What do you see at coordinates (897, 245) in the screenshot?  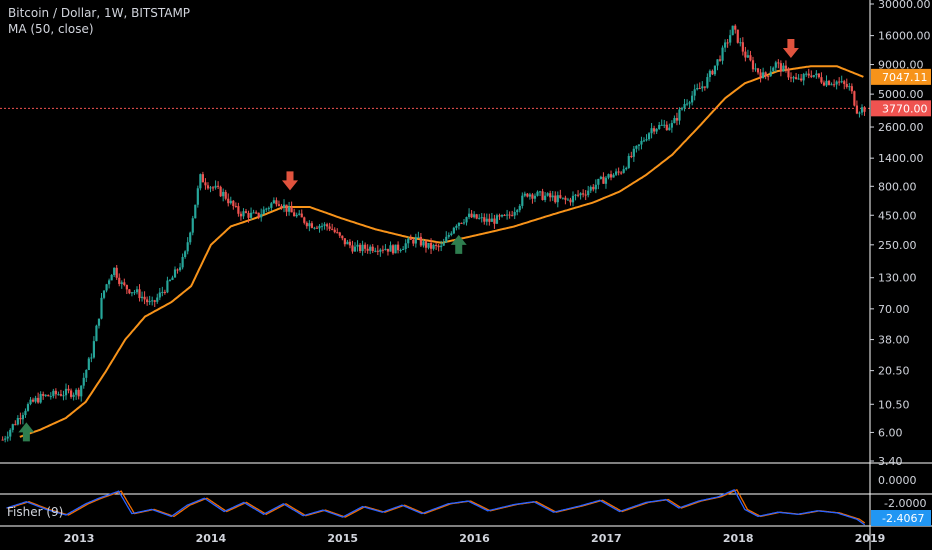 I see `price-tick-label: 250.00` at bounding box center [897, 245].